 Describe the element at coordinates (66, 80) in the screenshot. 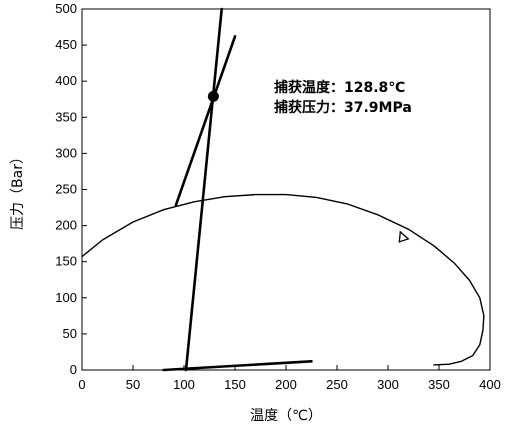

I see `y-tick-label: 400` at that location.